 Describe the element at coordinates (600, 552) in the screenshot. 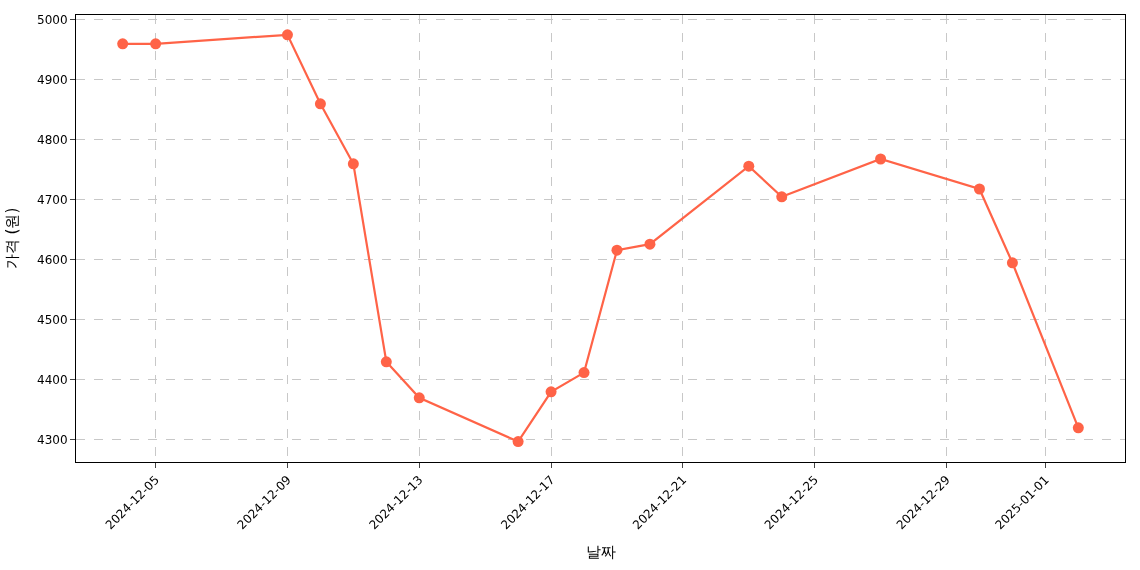

I see `x-axis-title: 날짜` at that location.